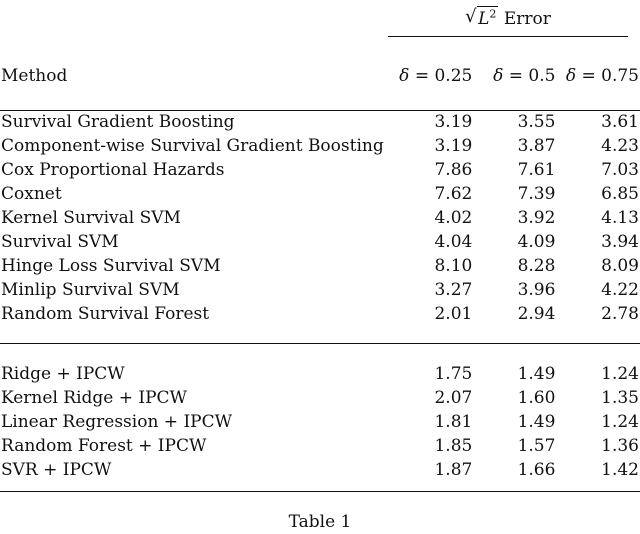 The width and height of the screenshot is (640, 534). I want to click on table-row: Kernel Ridge + IPCW 2.07 1.60 1.35, so click(320, 398).